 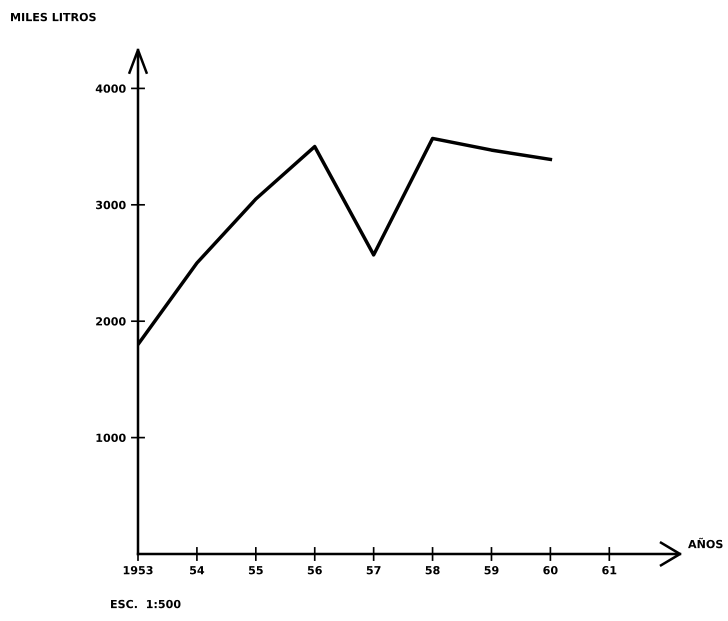 What do you see at coordinates (550, 570) in the screenshot?
I see `x-tick-label: 60` at bounding box center [550, 570].